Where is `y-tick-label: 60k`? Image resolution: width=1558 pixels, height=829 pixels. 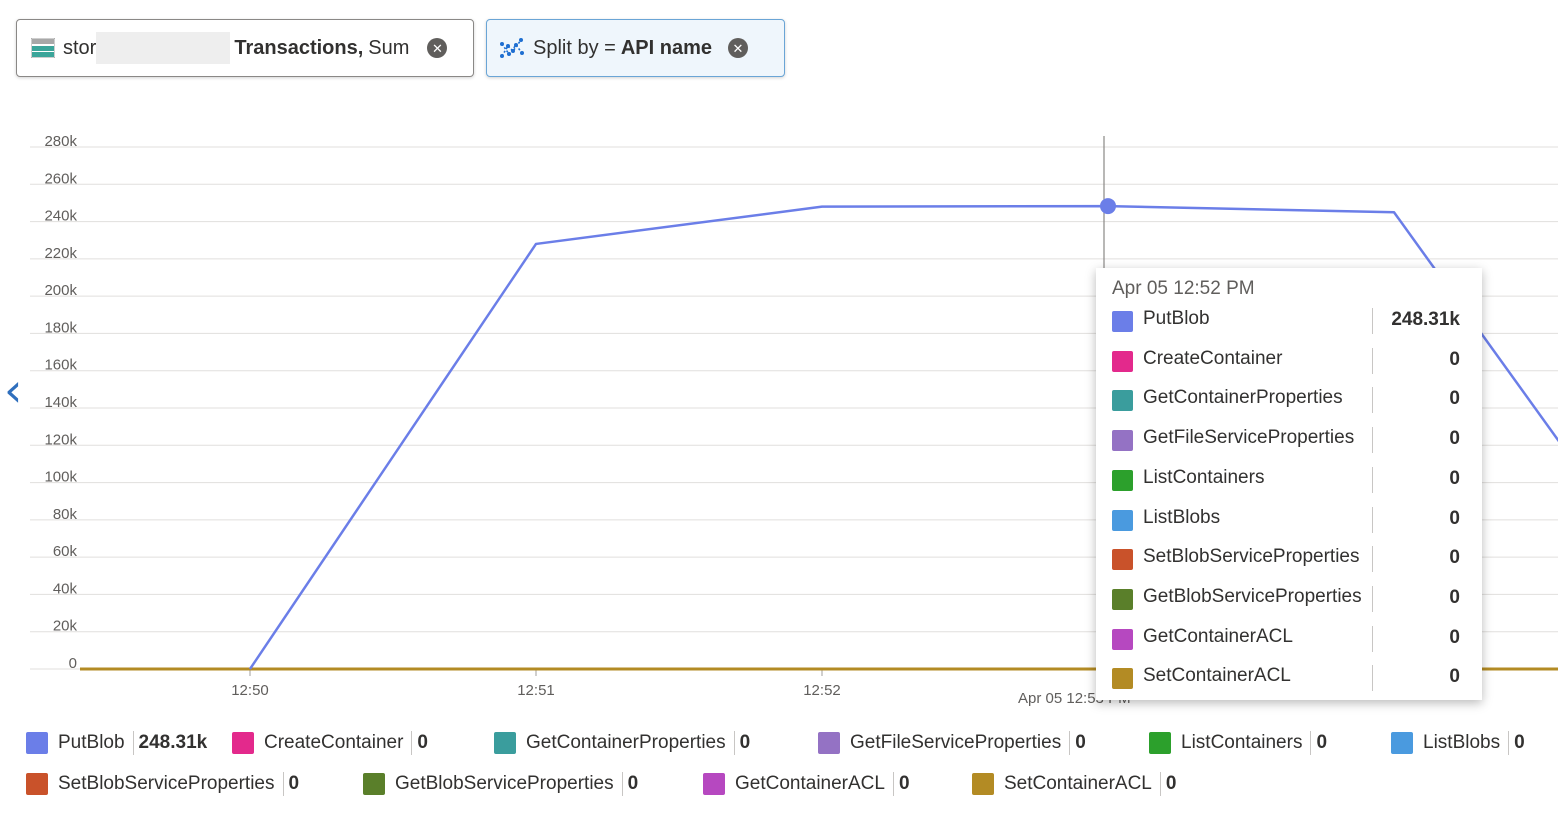
y-tick-label: 60k is located at coordinates (65, 551).